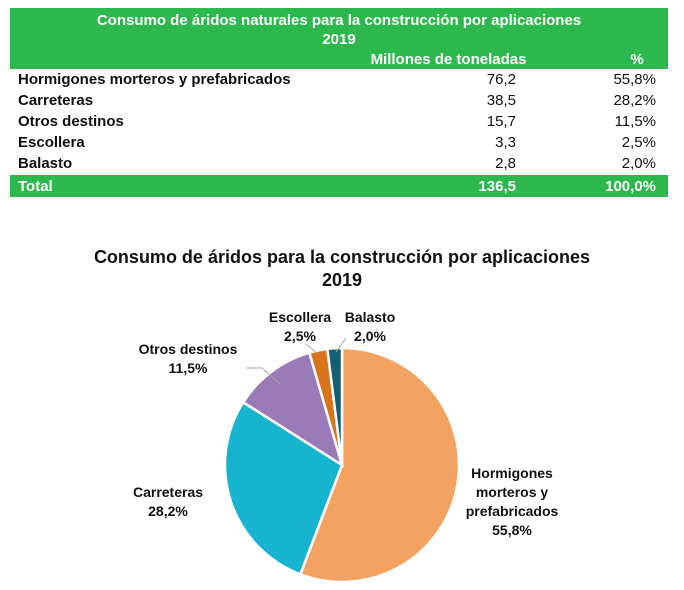 This screenshot has width=684, height=590. What do you see at coordinates (339, 142) in the screenshot?
I see `table-row: Escollera 3,3 2,5%` at bounding box center [339, 142].